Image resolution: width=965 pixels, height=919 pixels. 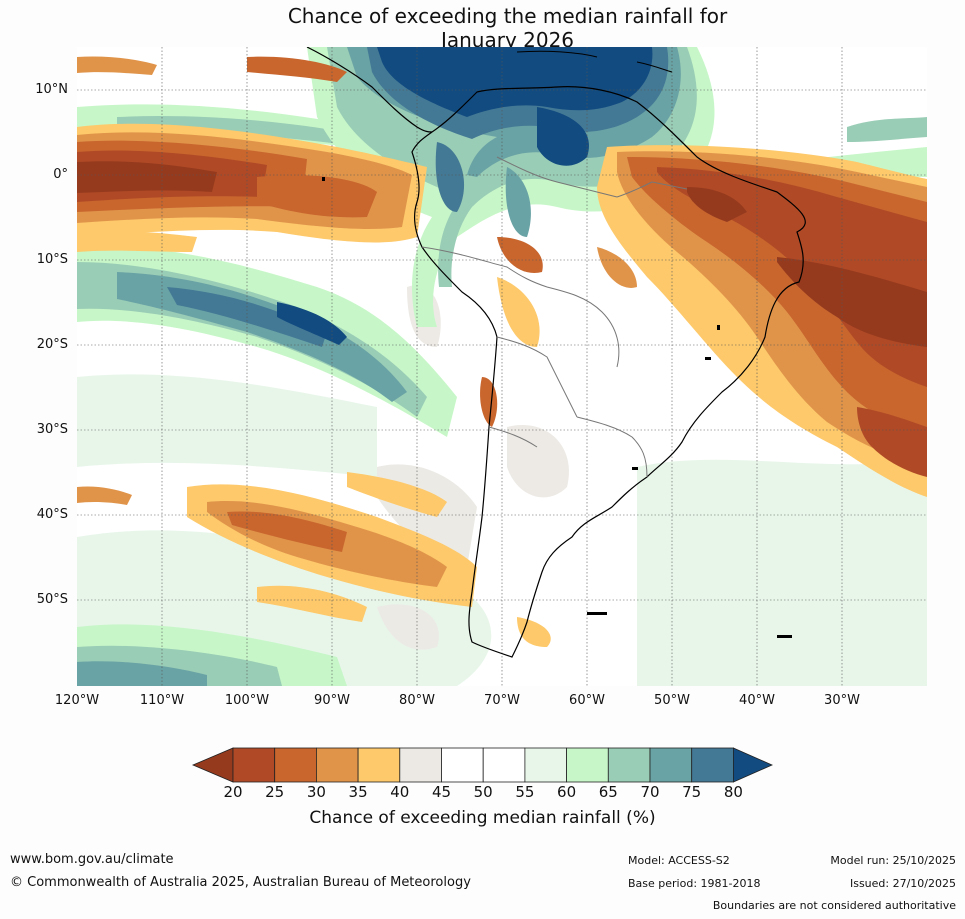 What do you see at coordinates (275, 792) in the screenshot?
I see `colorbar-tick: 25` at bounding box center [275, 792].